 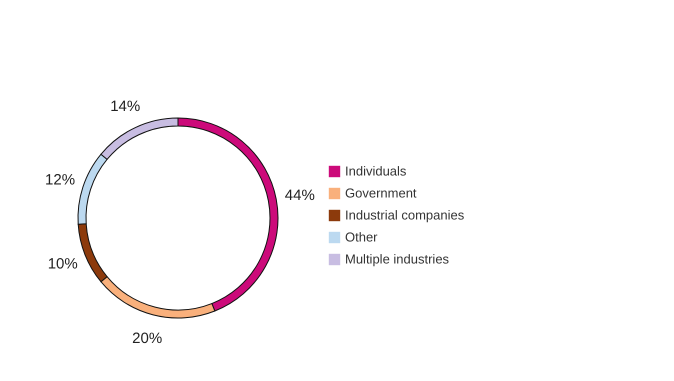 I want to click on data-label: 14%, so click(x=125, y=106).